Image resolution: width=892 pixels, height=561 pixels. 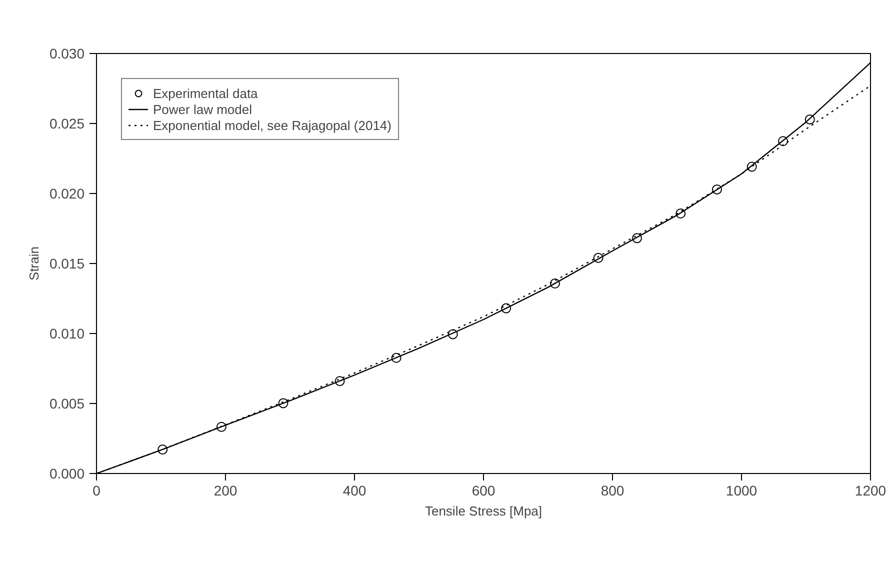 I want to click on y-tick-label: 0.020, so click(x=67, y=194).